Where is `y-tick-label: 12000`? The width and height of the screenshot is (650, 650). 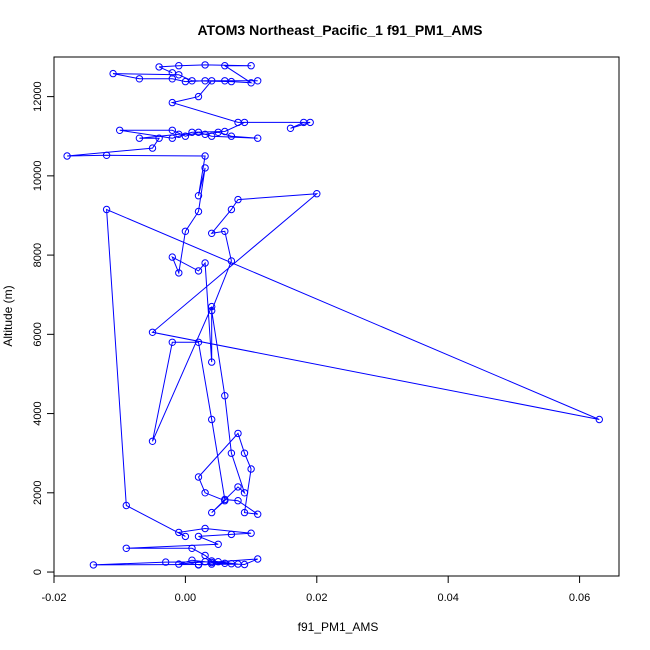 y-tick-label: 12000 is located at coordinates (38, 96).